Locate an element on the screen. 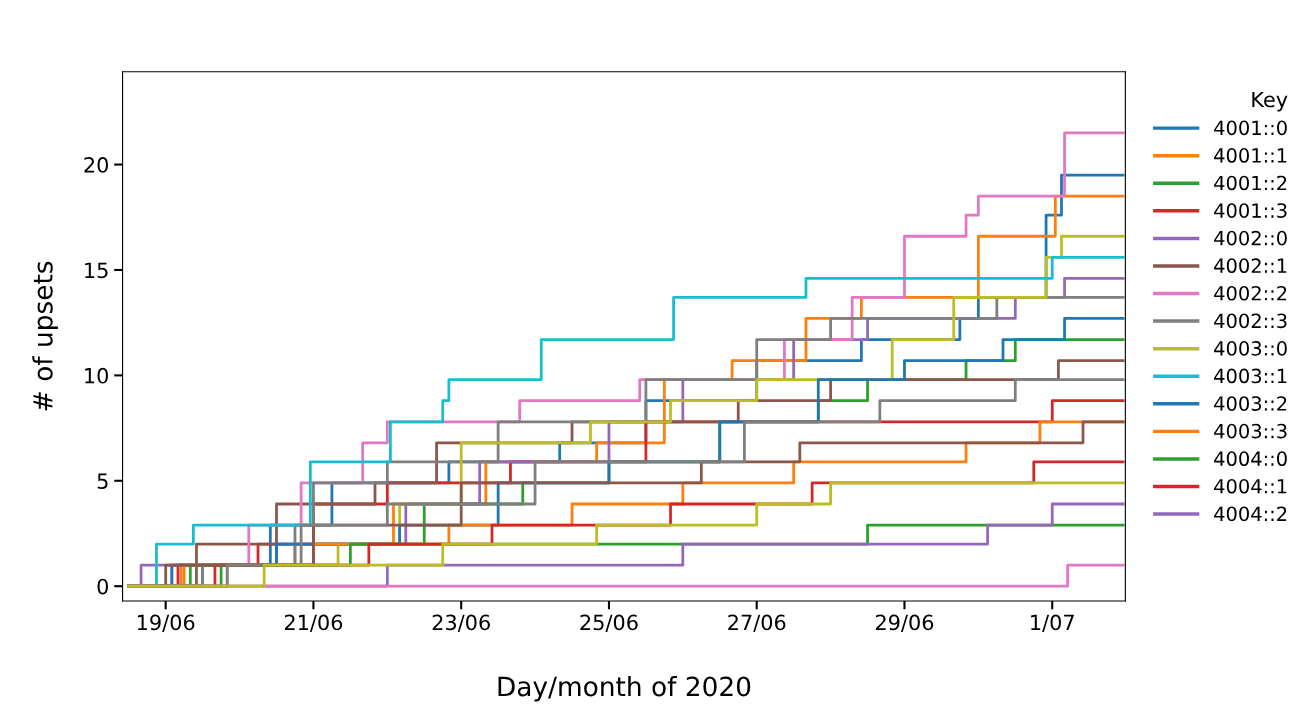 This screenshot has height=718, width=1304. y-tick-label: 5 is located at coordinates (102, 481).